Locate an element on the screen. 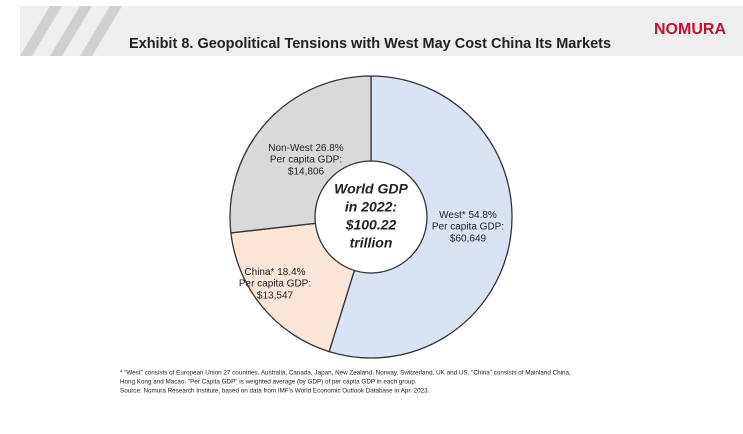 The height and width of the screenshot is (434, 743). donut-hole is located at coordinates (371, 217).